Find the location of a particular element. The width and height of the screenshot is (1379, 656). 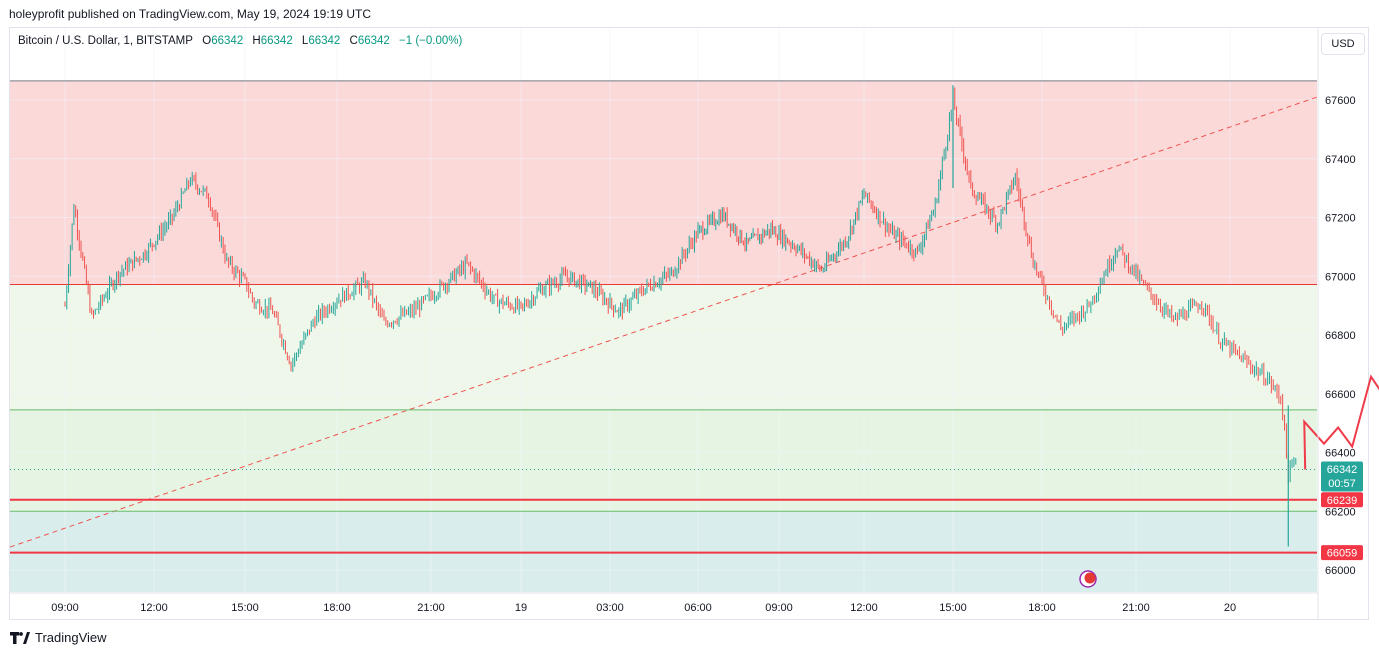

y-tick-label: 67000 is located at coordinates (1340, 277).